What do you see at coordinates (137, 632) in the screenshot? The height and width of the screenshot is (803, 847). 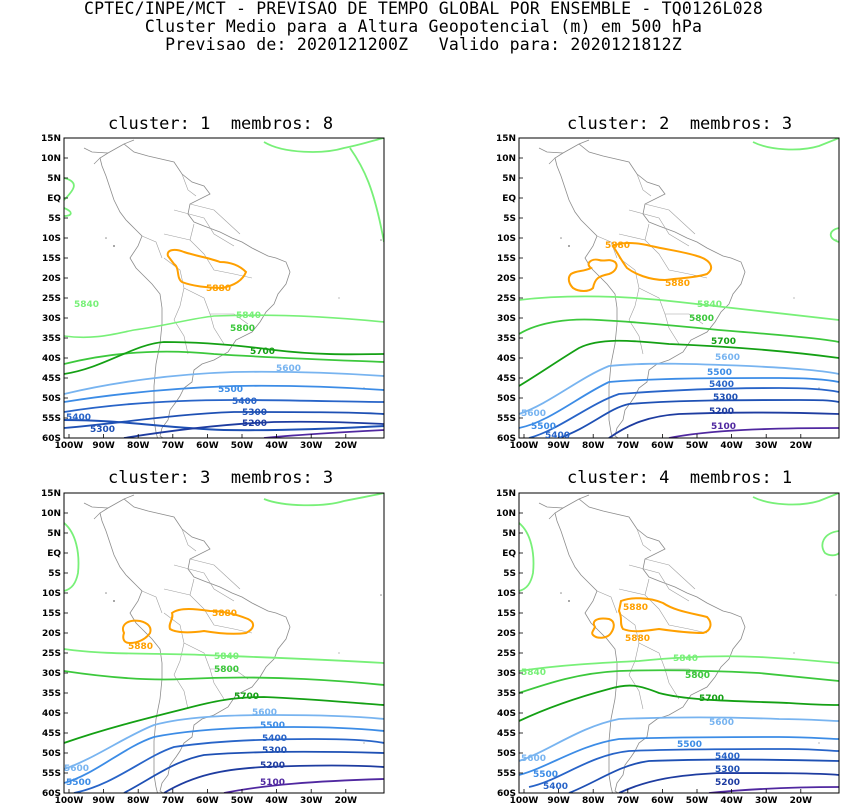 I see `contour-5880-west` at bounding box center [137, 632].